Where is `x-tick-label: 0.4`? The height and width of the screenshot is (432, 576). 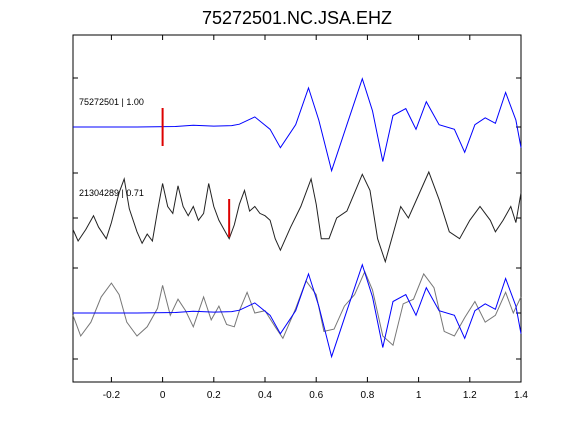 x-tick-label: 0.4 is located at coordinates (265, 395).